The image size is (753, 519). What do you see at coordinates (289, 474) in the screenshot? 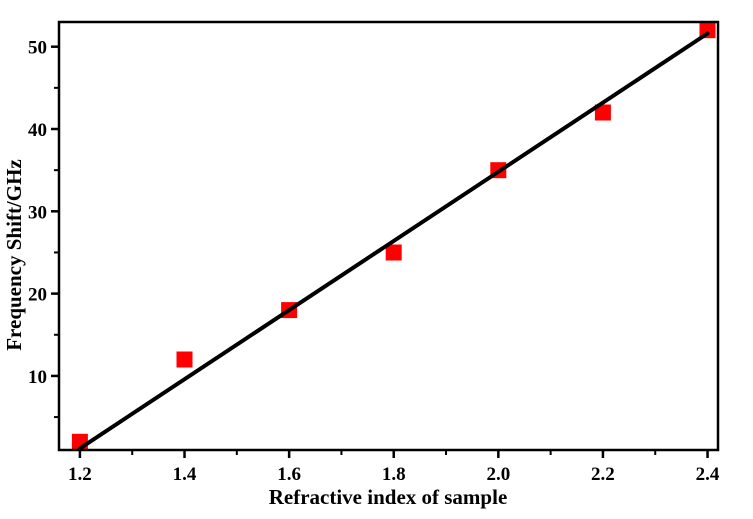
I see `x-tick-label: 1.6` at bounding box center [289, 474].